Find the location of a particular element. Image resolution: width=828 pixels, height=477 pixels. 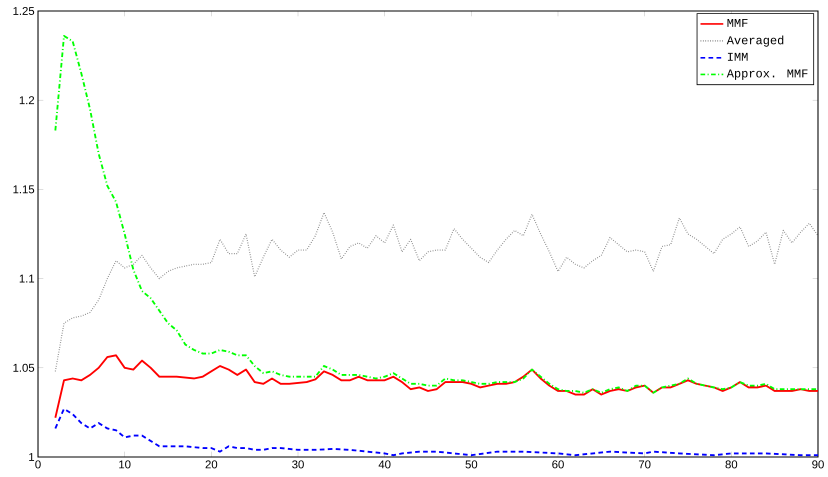

y-tick-label: 1.1 is located at coordinates (27, 278).